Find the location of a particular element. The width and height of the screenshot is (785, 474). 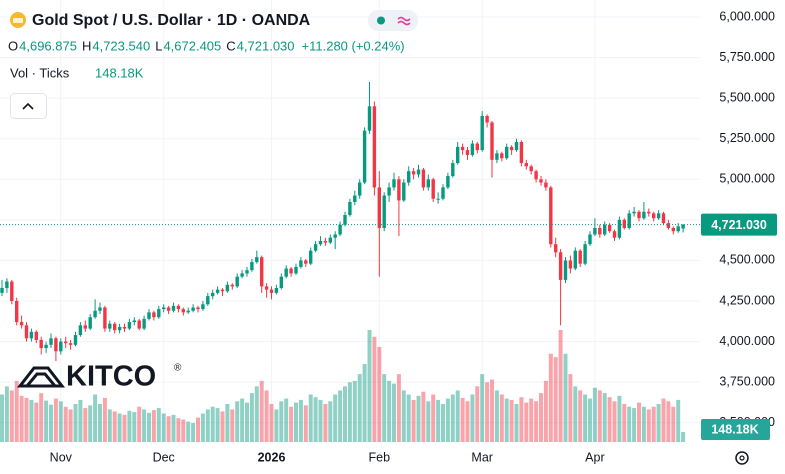

x-tick-label: 2026 is located at coordinates (272, 457).